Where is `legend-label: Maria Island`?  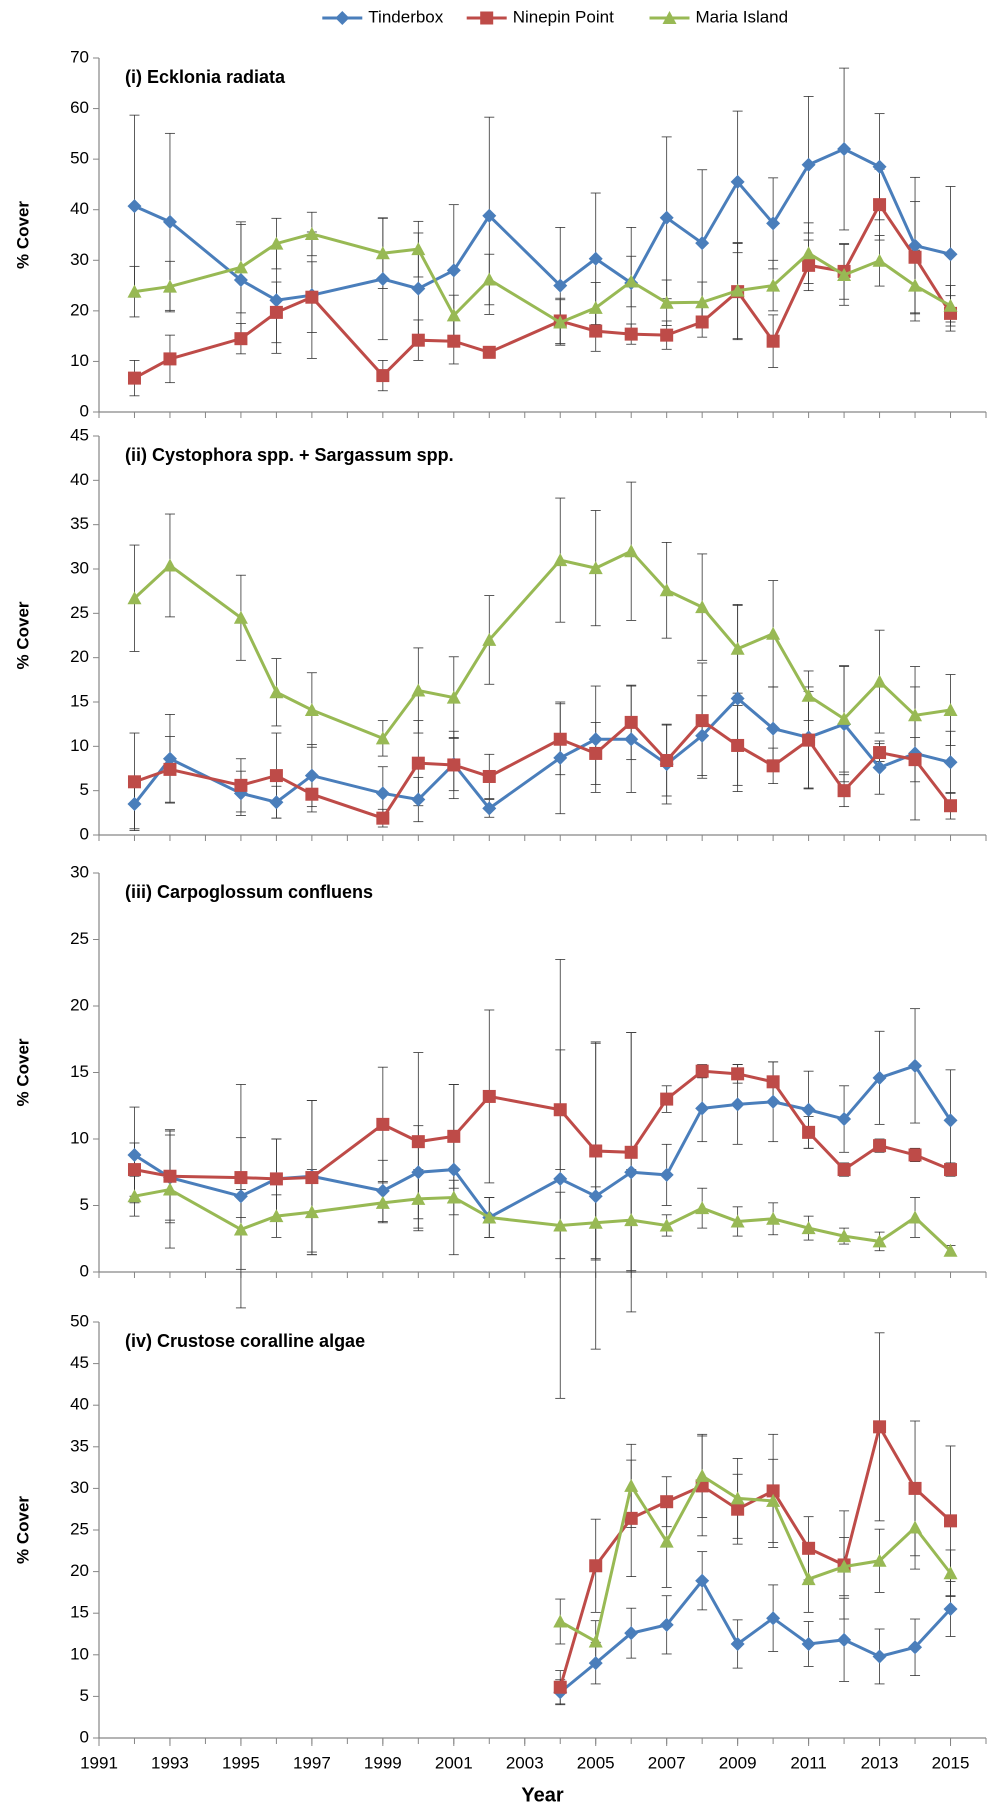 legend-label: Maria Island is located at coordinates (742, 16).